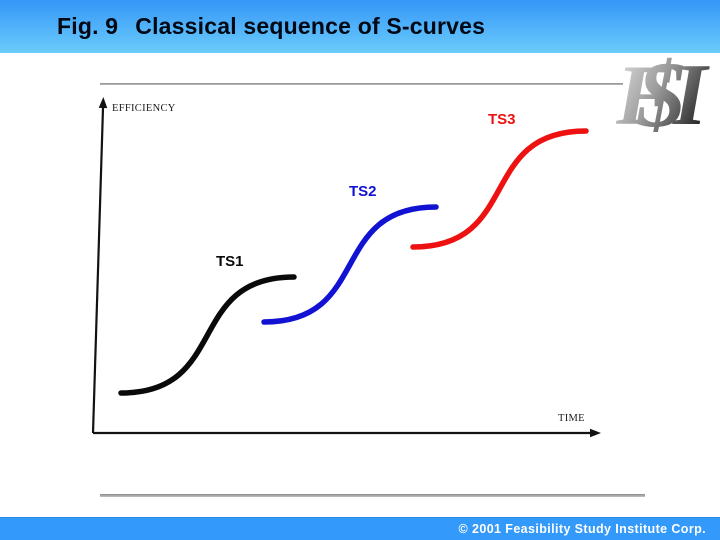 The height and width of the screenshot is (540, 720). Describe the element at coordinates (207, 335) in the screenshot. I see `curve-ts1` at that location.